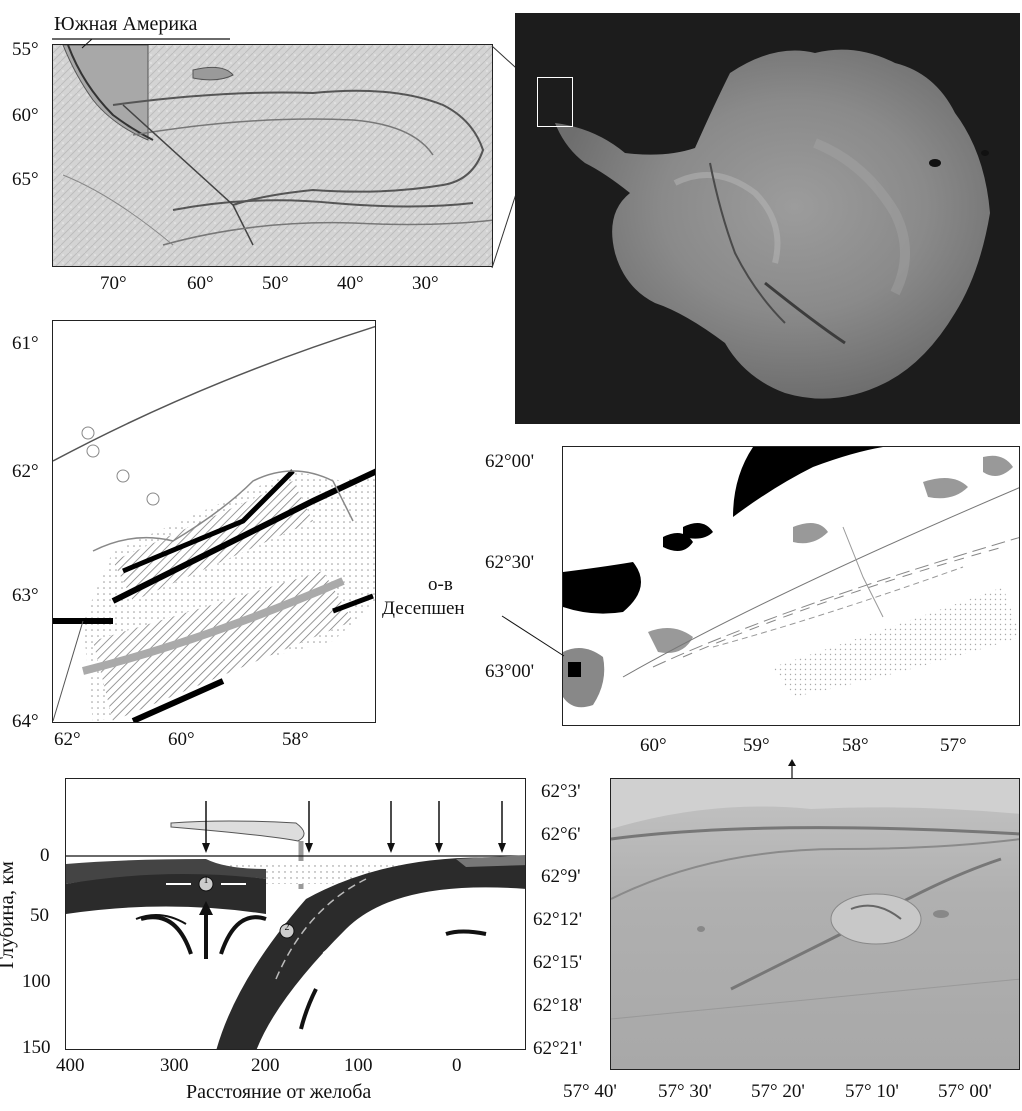 Image resolution: width=1022 pixels, height=1111 pixels. I want to click on section-diagram, so click(295, 925).